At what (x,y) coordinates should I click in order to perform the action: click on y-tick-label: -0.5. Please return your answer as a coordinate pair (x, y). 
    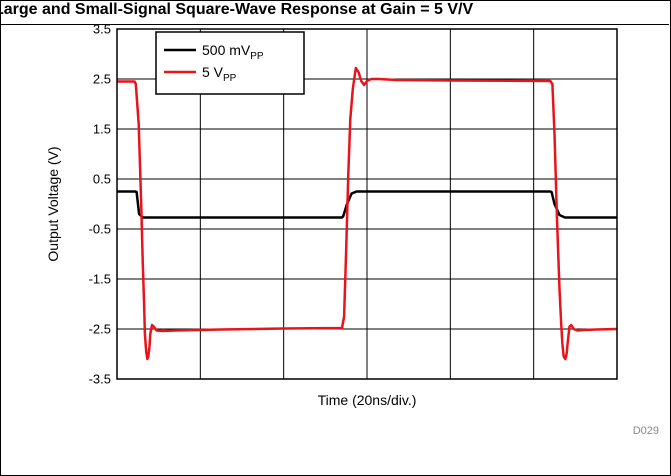
    Looking at the image, I should click on (100, 229).